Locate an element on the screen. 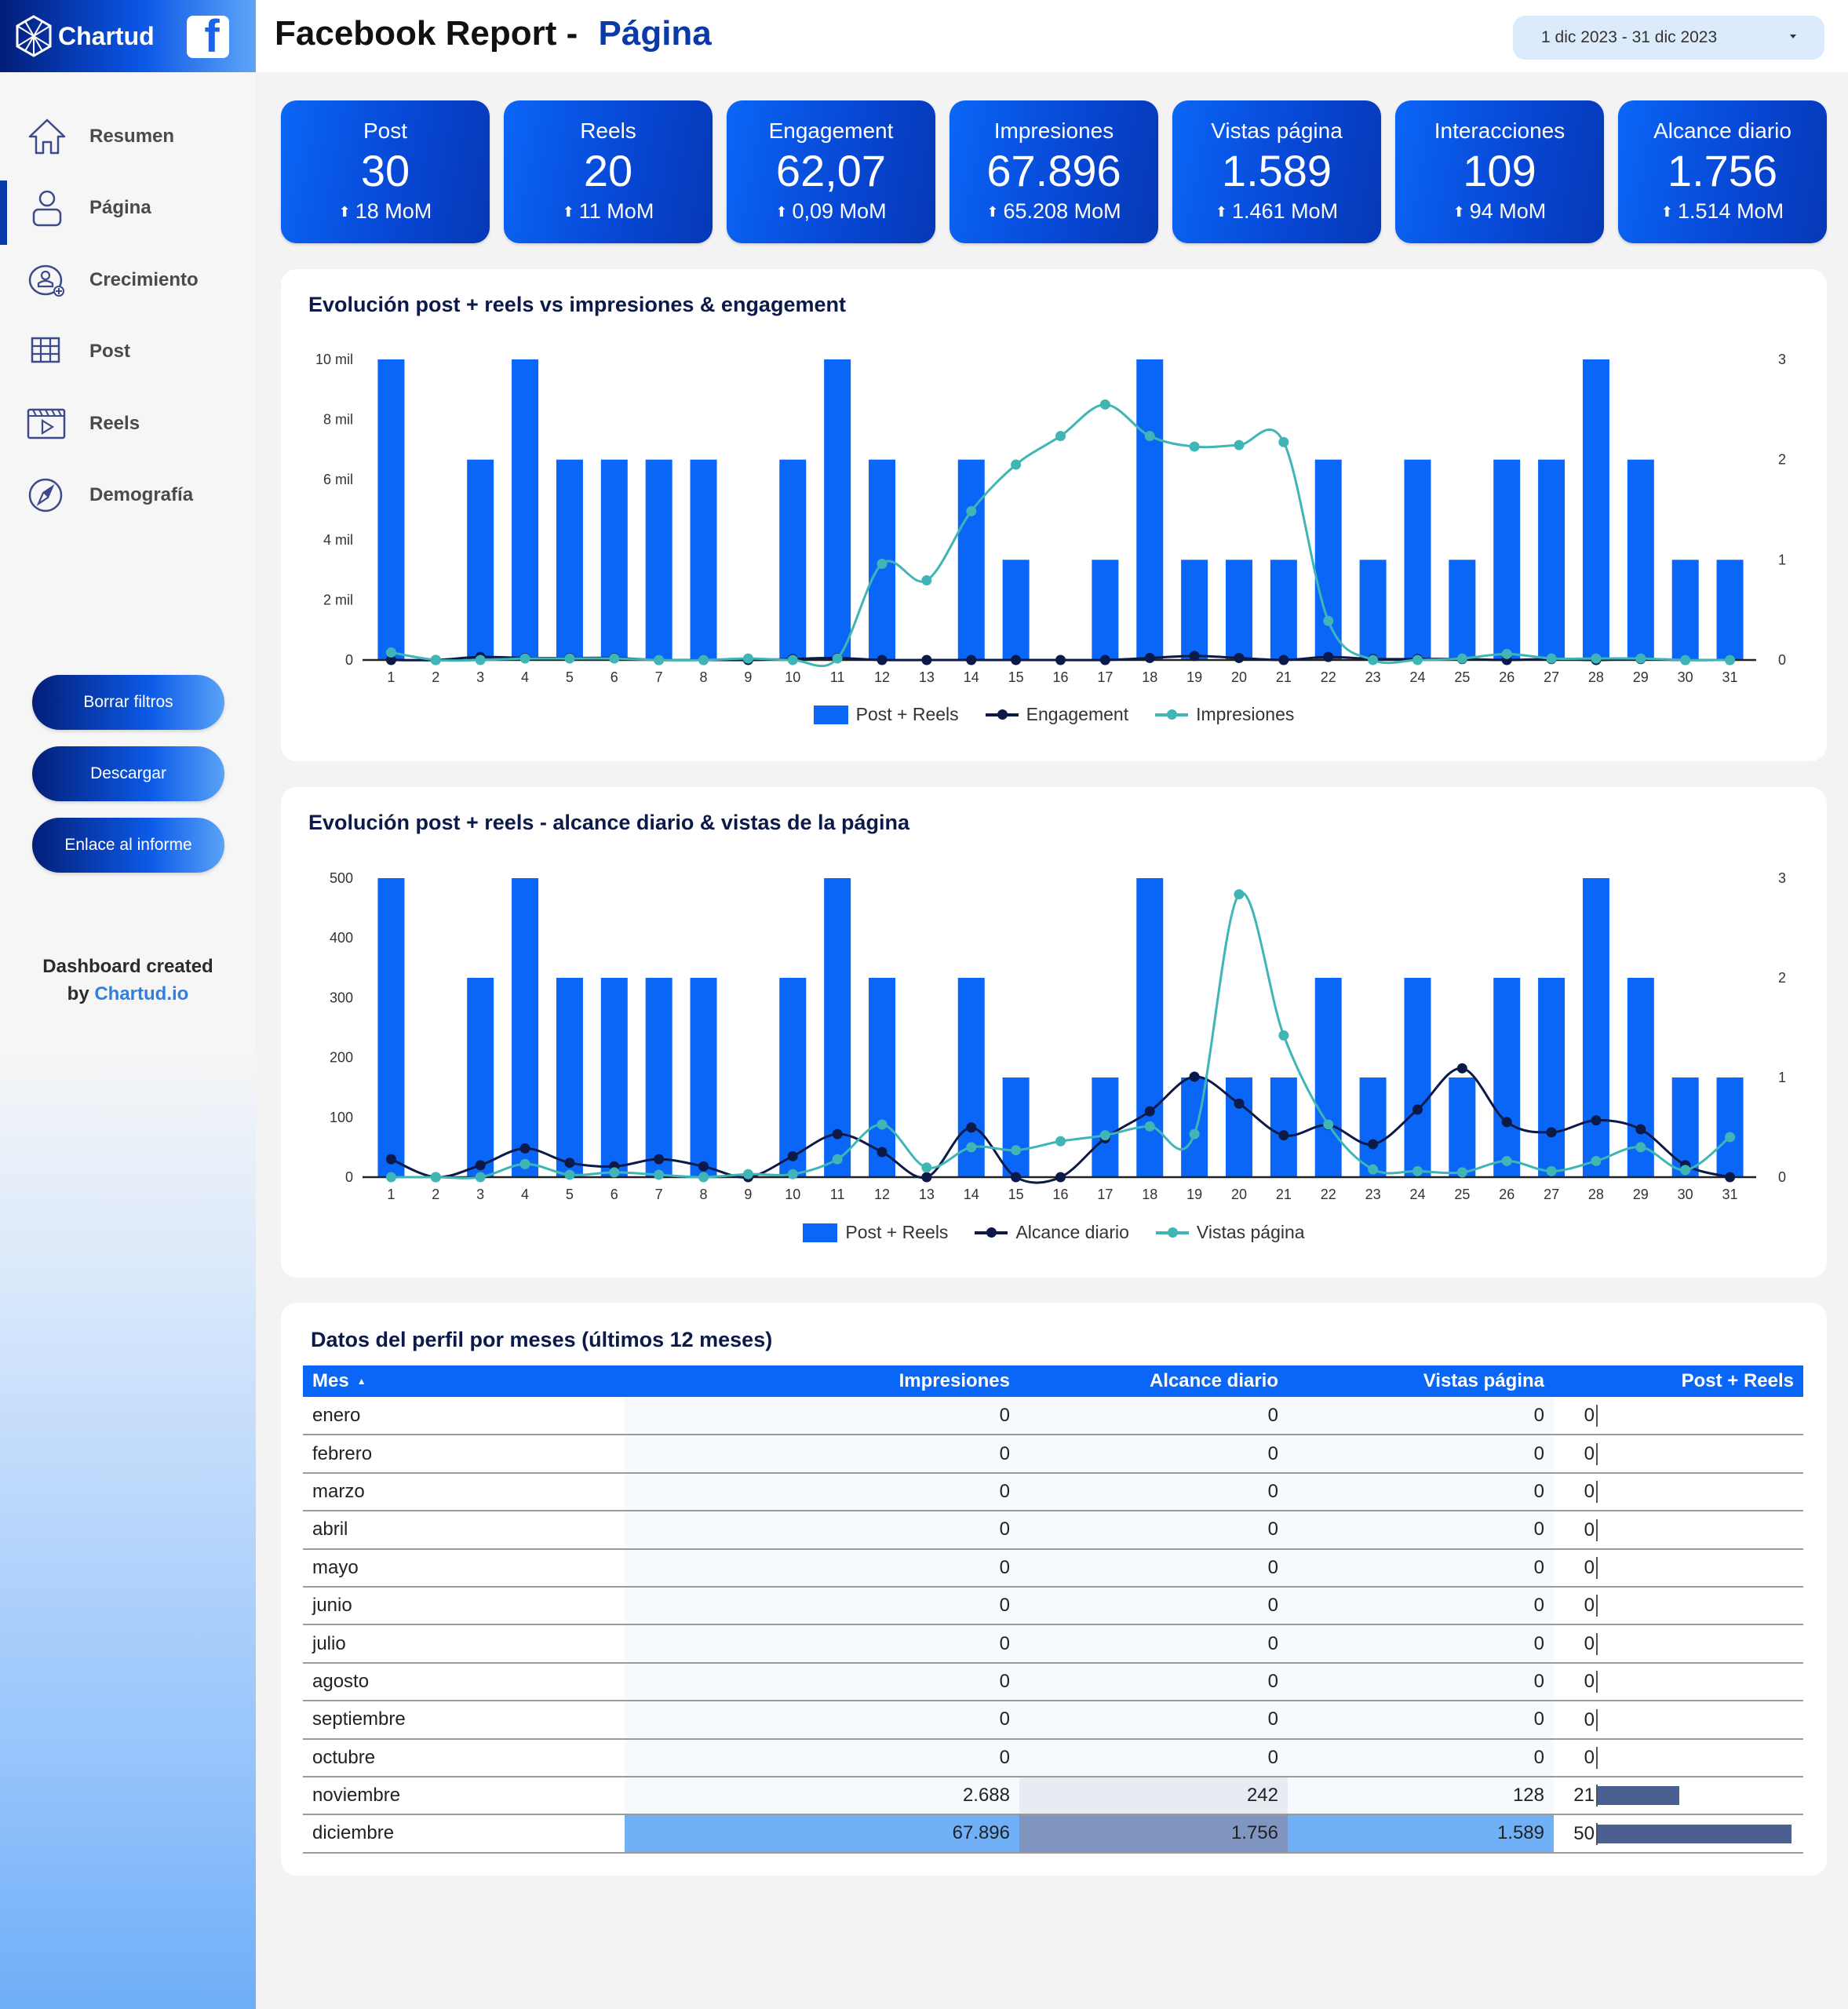 The height and width of the screenshot is (2009, 1848). report-link-button: Enlace al informe is located at coordinates (128, 845).